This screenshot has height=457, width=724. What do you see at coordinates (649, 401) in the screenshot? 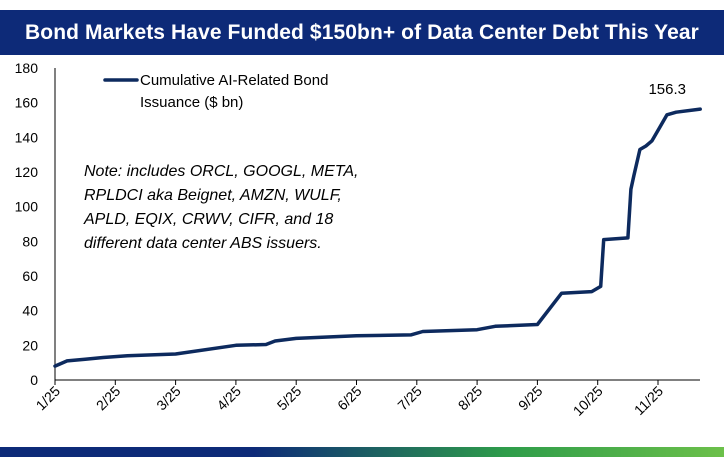
I see `x-tick-label: 11/25` at bounding box center [649, 401].